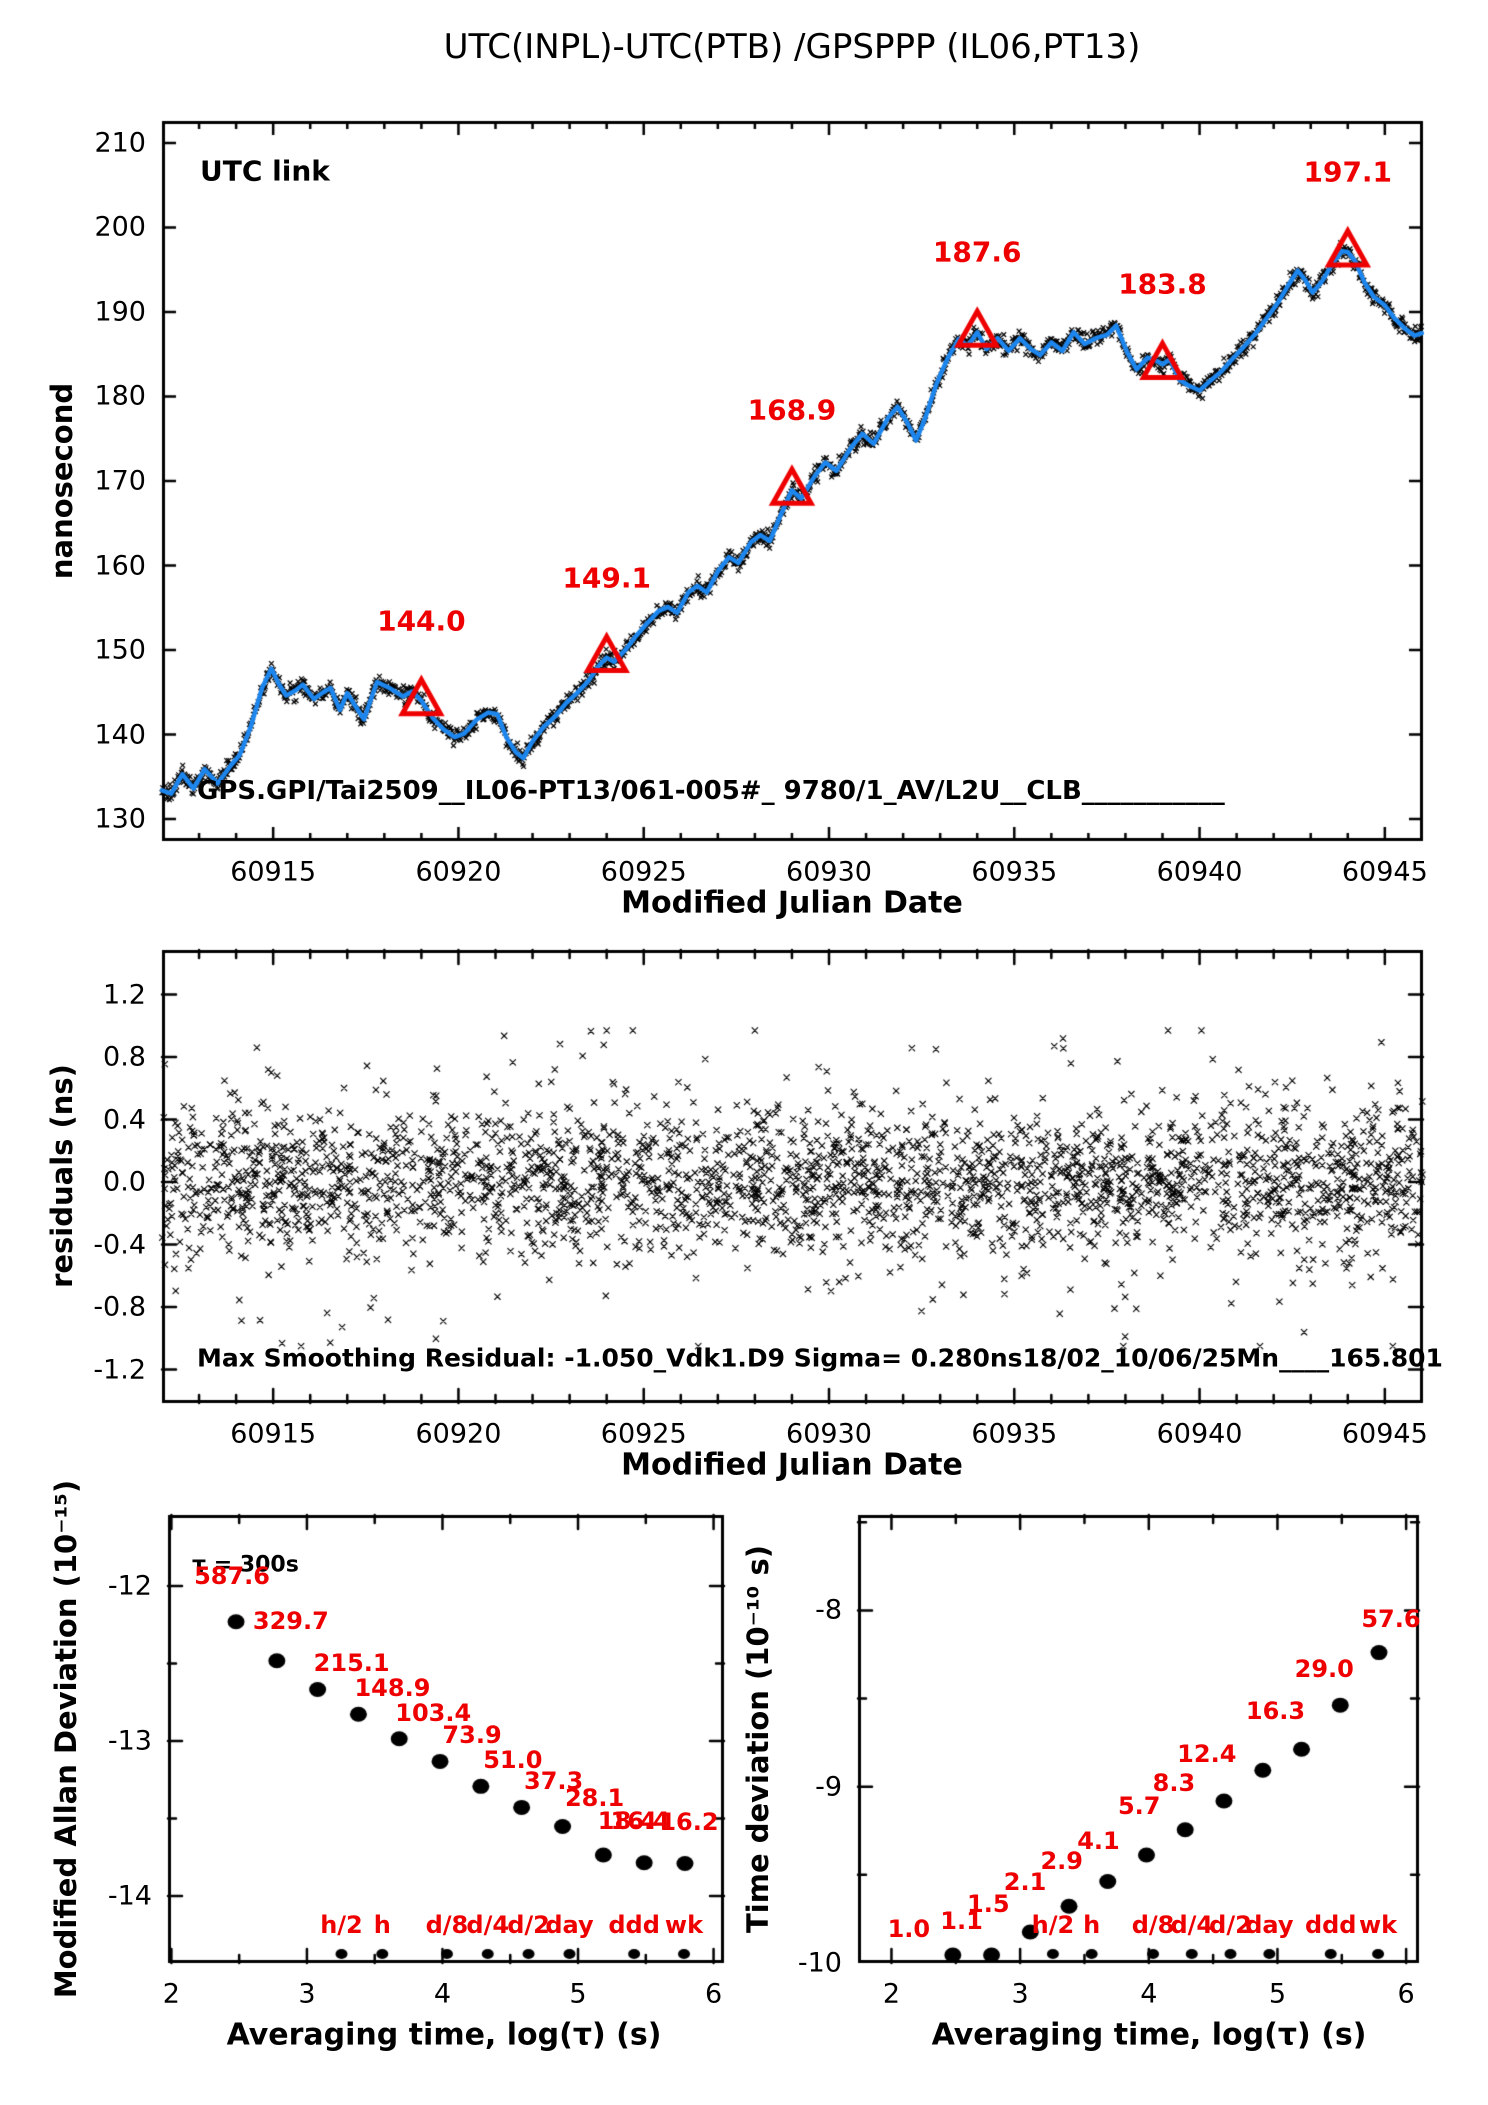 Image resolution: width=1488 pixels, height=2105 pixels. What do you see at coordinates (124, 1182) in the screenshot?
I see `y-tick-label: 0.0` at bounding box center [124, 1182].